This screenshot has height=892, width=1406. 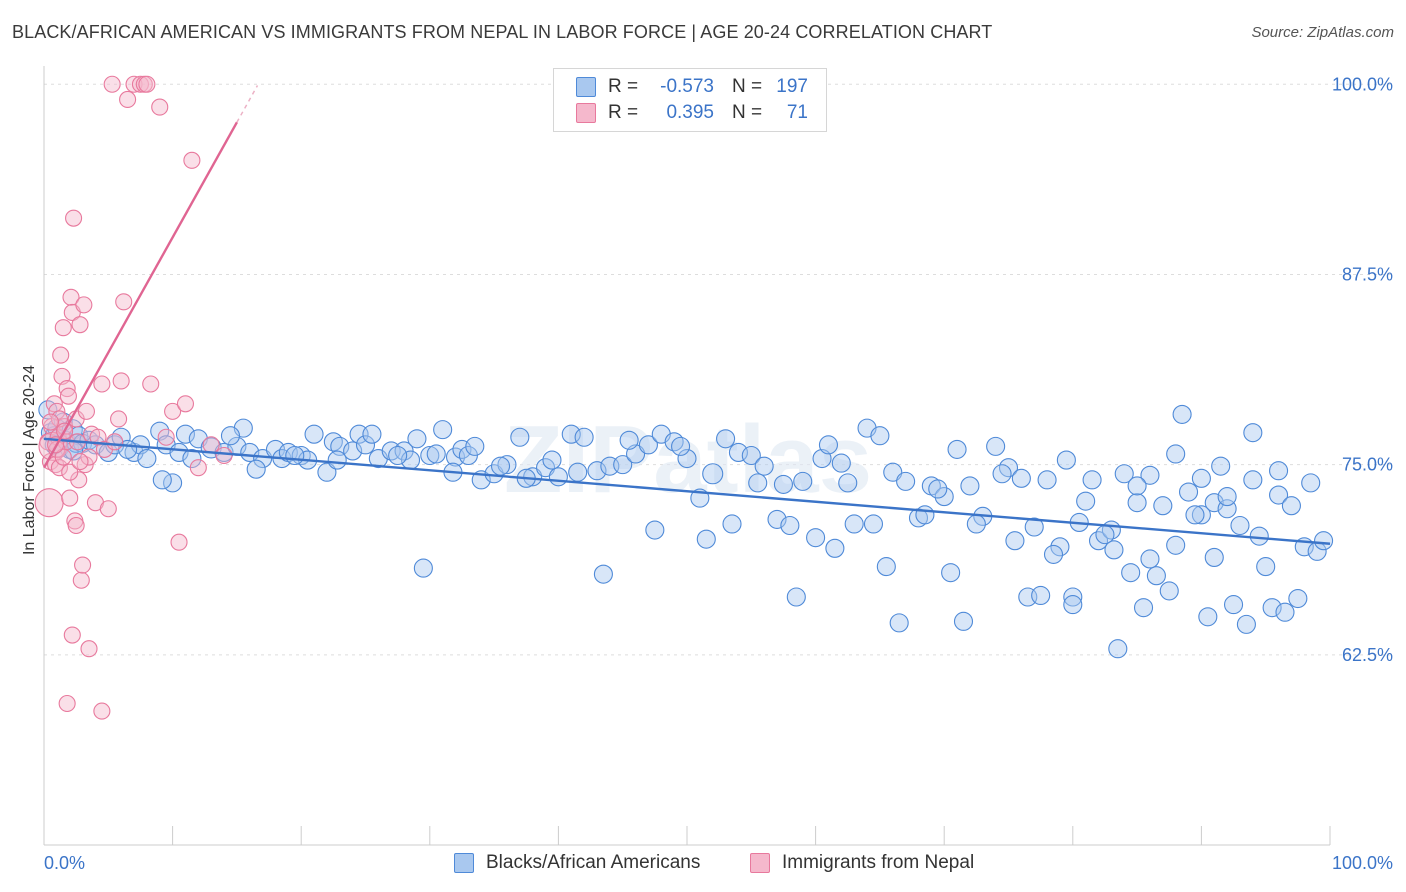 I want to click on legend-n-value: 71, so click(x=797, y=112).